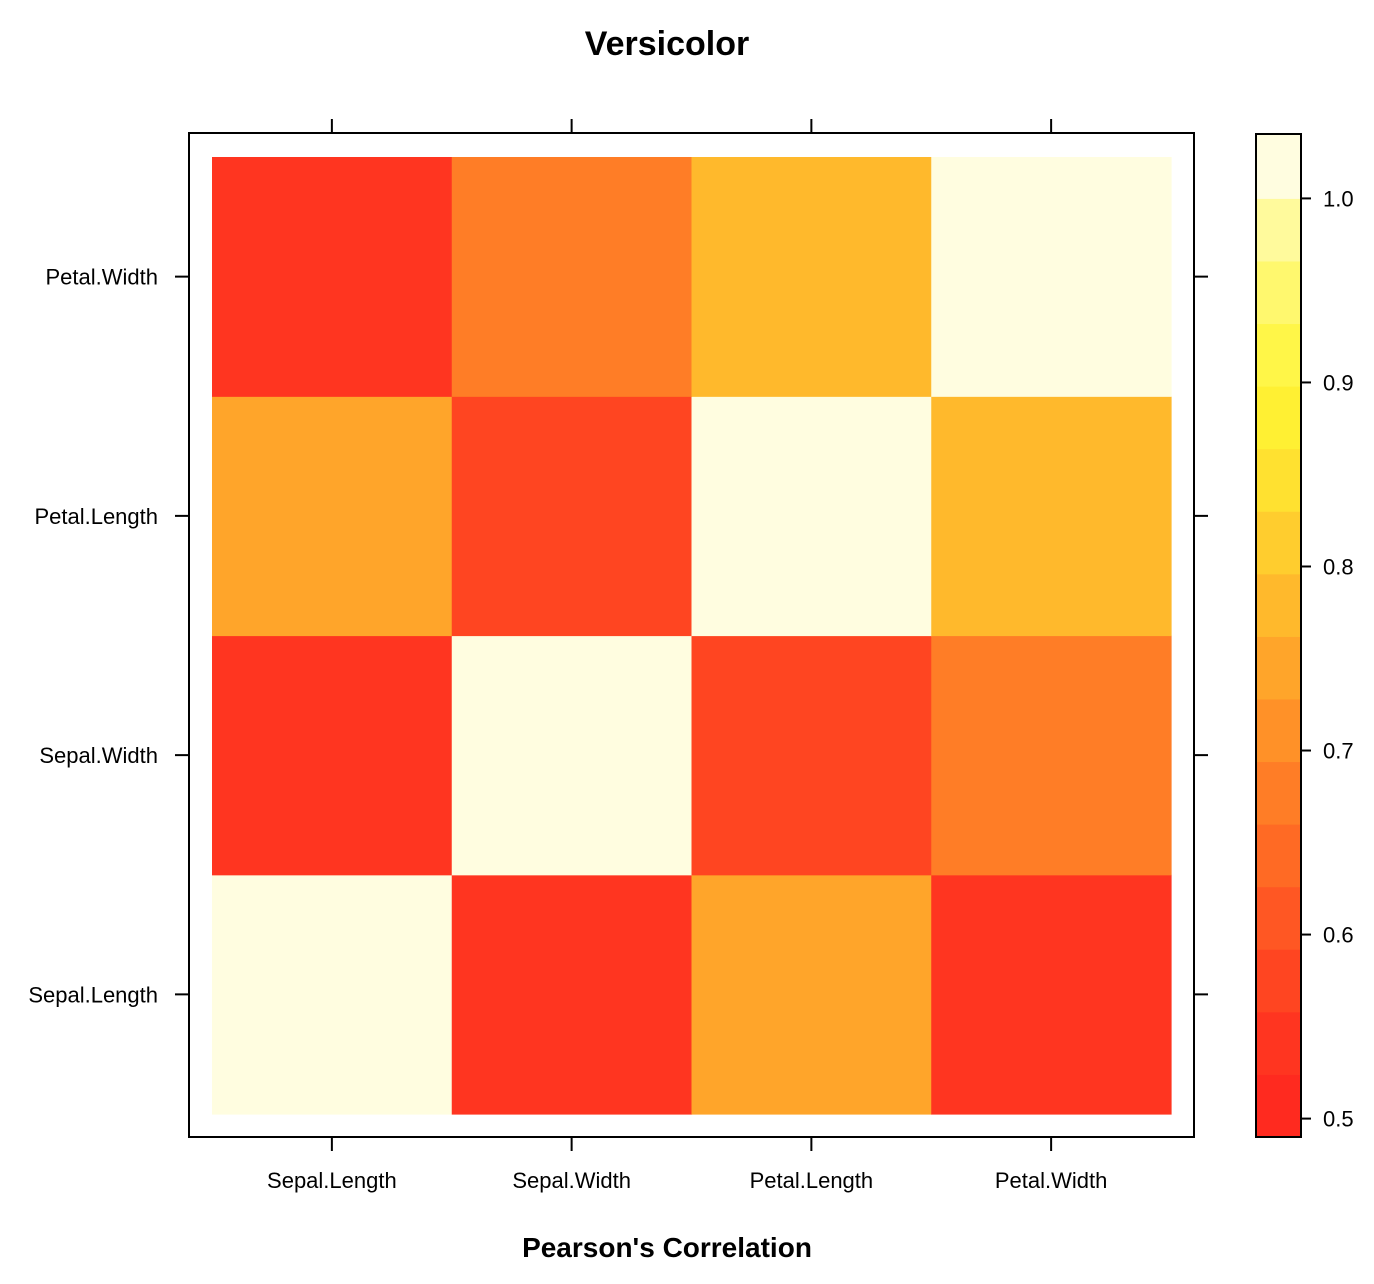 Image resolution: width=1374 pixels, height=1284 pixels. Describe the element at coordinates (332, 277) in the screenshot. I see `heatmap-cell-Petal.Width-Sepal.Length` at that location.